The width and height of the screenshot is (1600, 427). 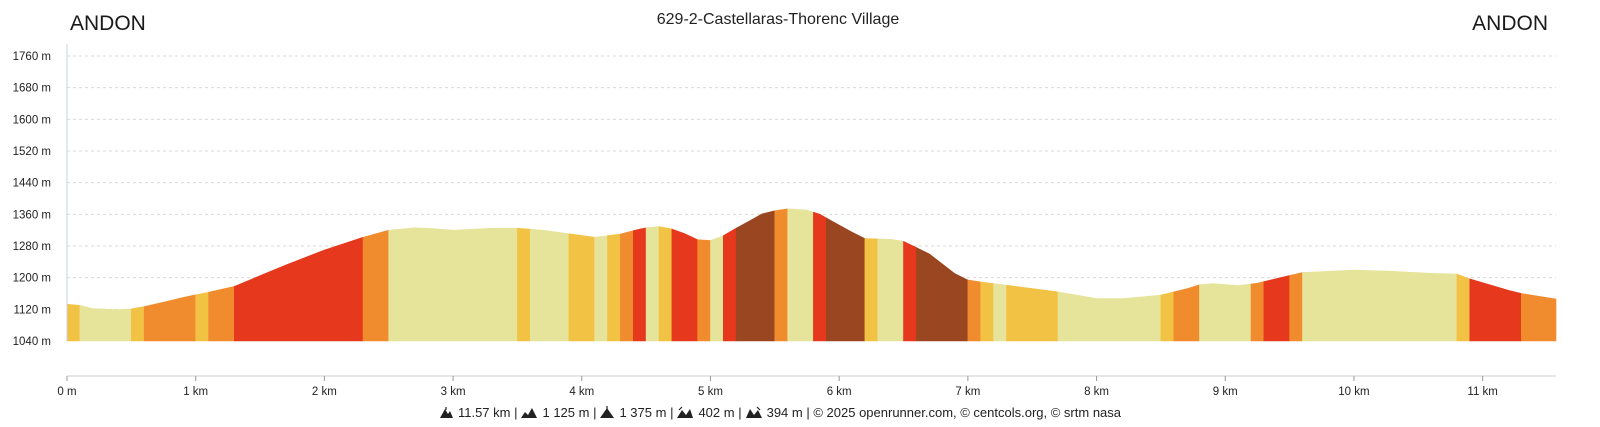 I want to click on y-tick-label: 1280 m, so click(x=32, y=247).